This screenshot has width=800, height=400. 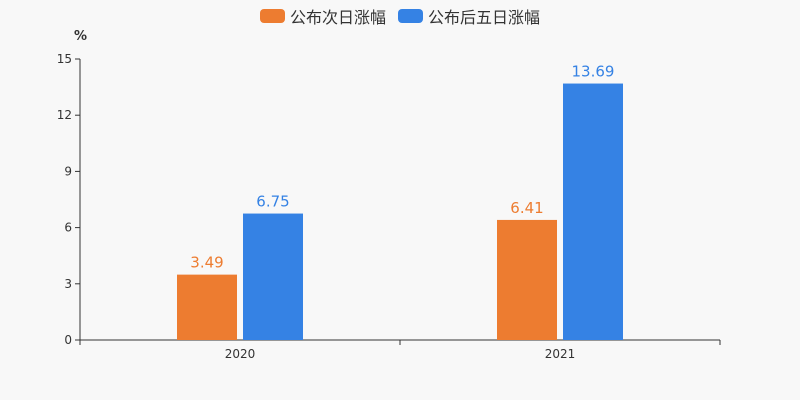 What do you see at coordinates (593, 72) in the screenshot?
I see `data-label: 13.69` at bounding box center [593, 72].